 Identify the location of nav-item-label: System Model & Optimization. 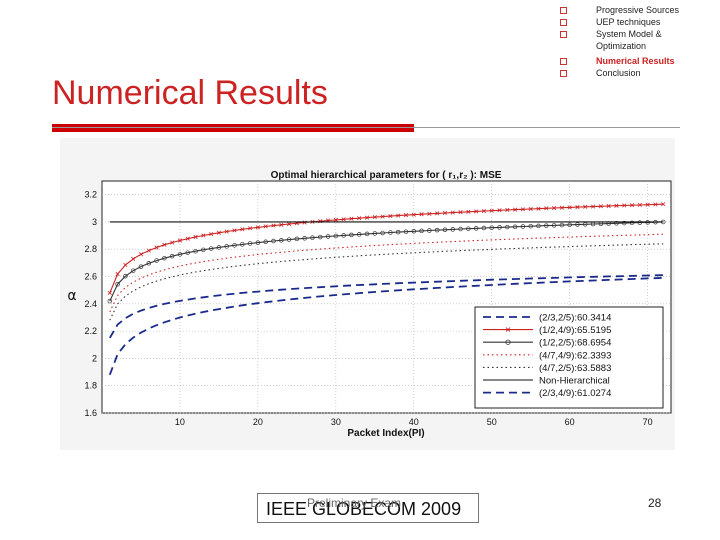
(629, 40).